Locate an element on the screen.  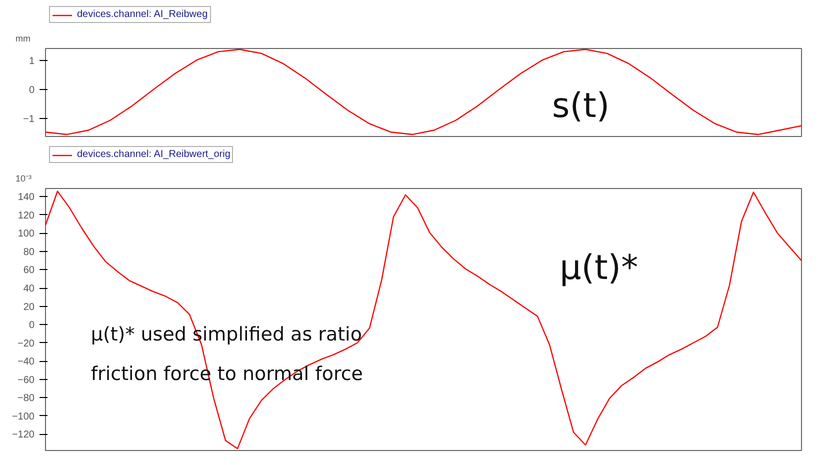
y-tick-label: −40 is located at coordinates (26, 362).